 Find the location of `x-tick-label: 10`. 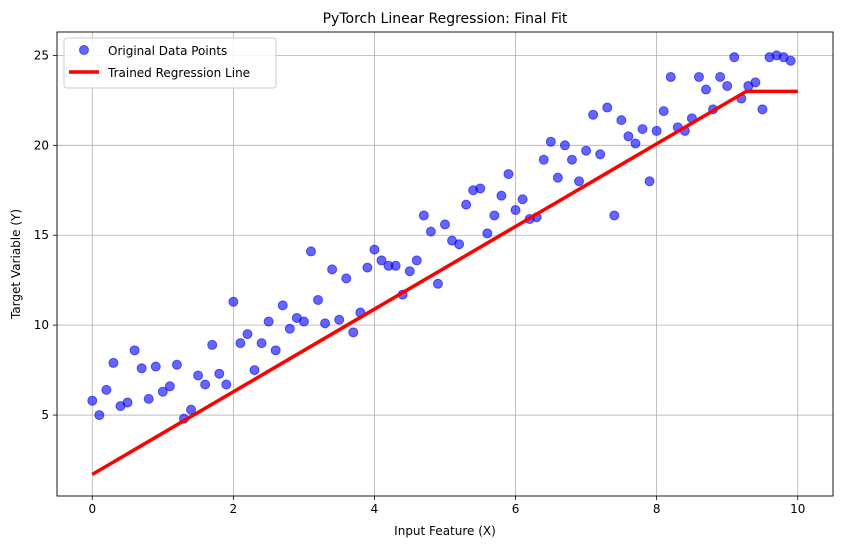

x-tick-label: 10 is located at coordinates (797, 509).